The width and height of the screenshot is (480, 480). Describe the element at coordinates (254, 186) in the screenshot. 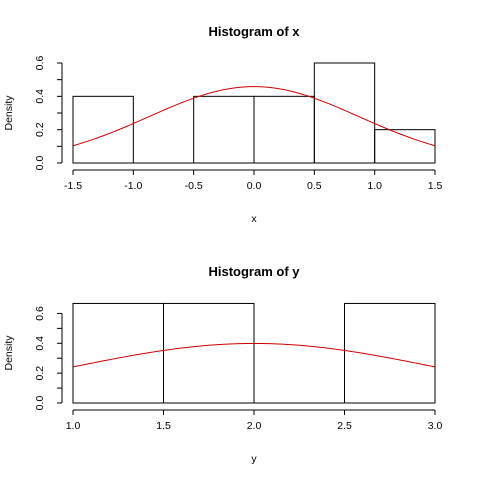

I see `x-tick-label: 0.0` at that location.